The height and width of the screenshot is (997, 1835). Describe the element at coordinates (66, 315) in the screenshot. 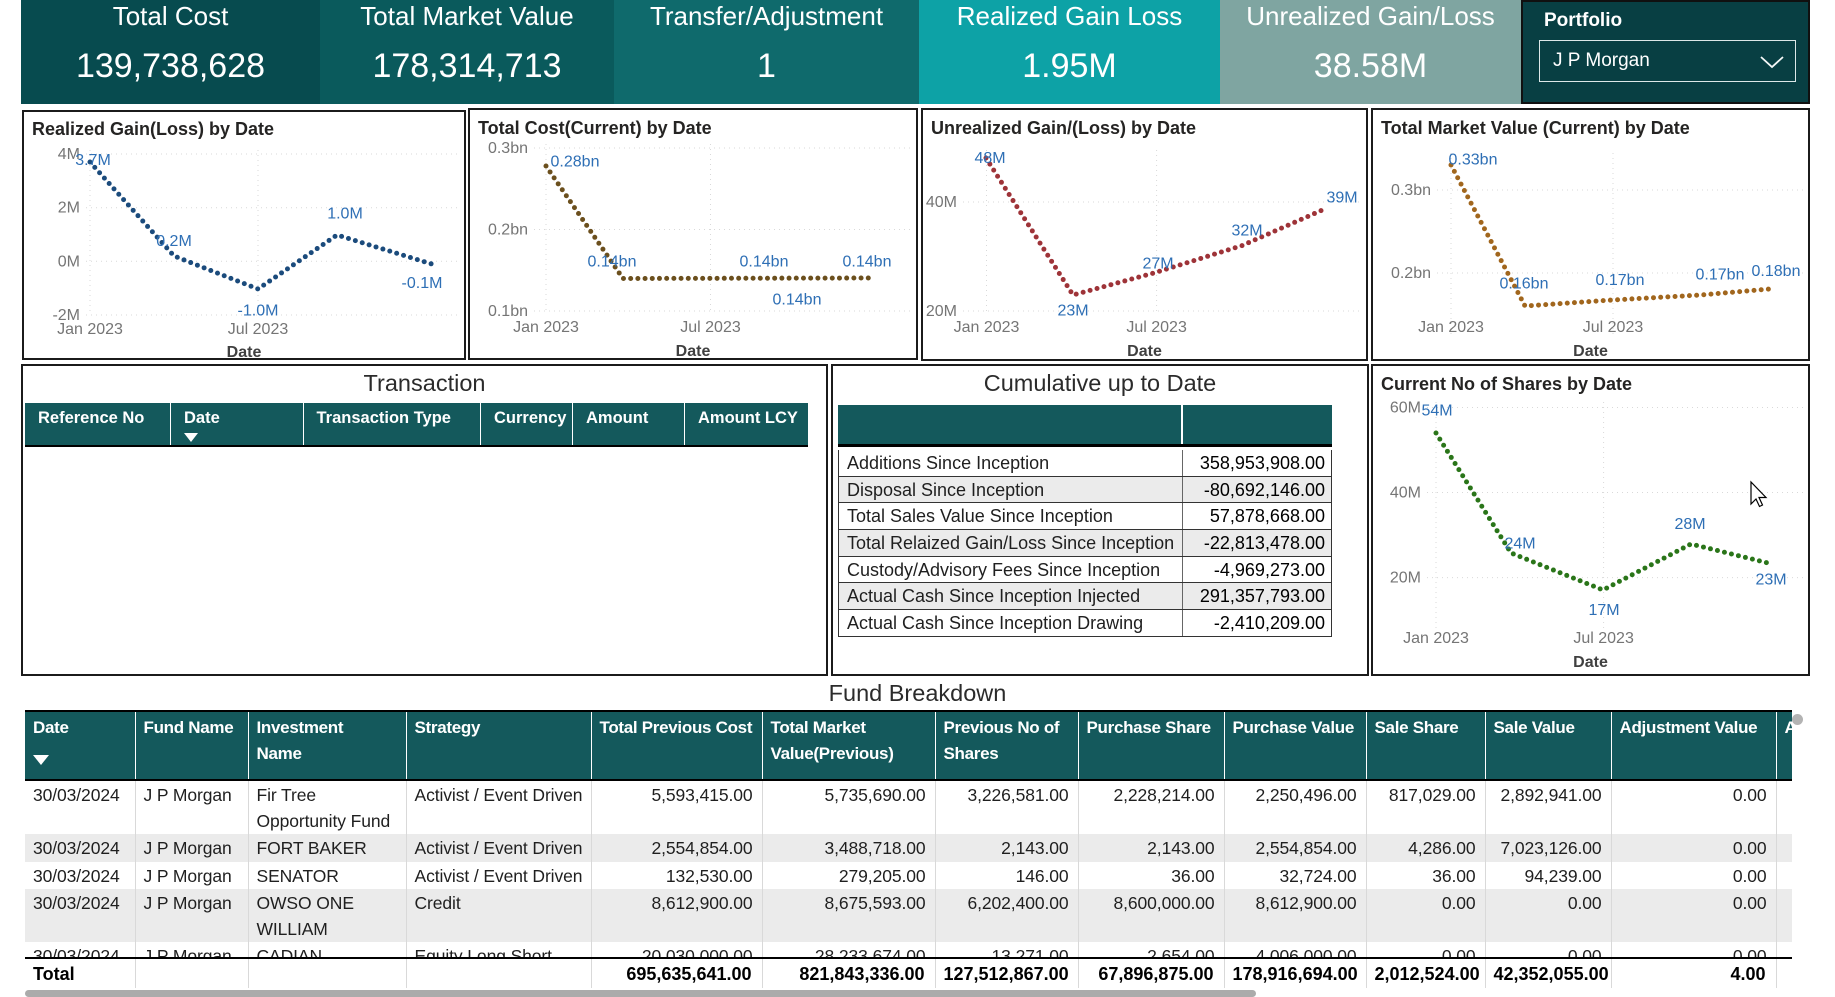

I see `svg-text: -2M` at that location.